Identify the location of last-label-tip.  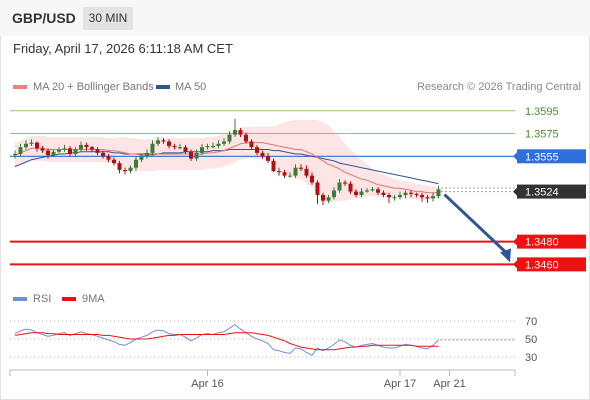
(515, 191).